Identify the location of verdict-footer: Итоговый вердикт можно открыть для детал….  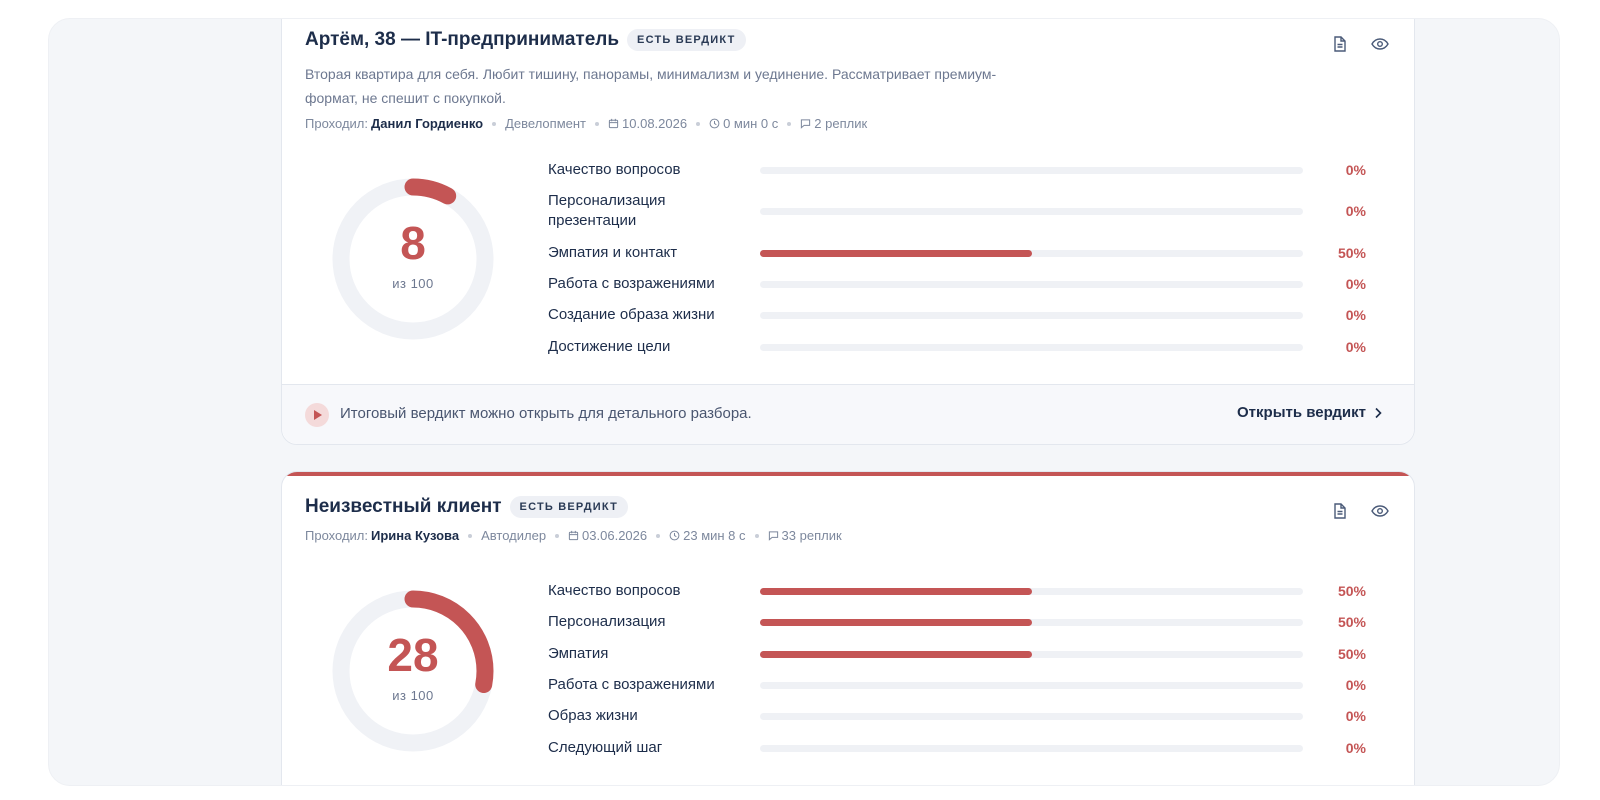
(848, 414).